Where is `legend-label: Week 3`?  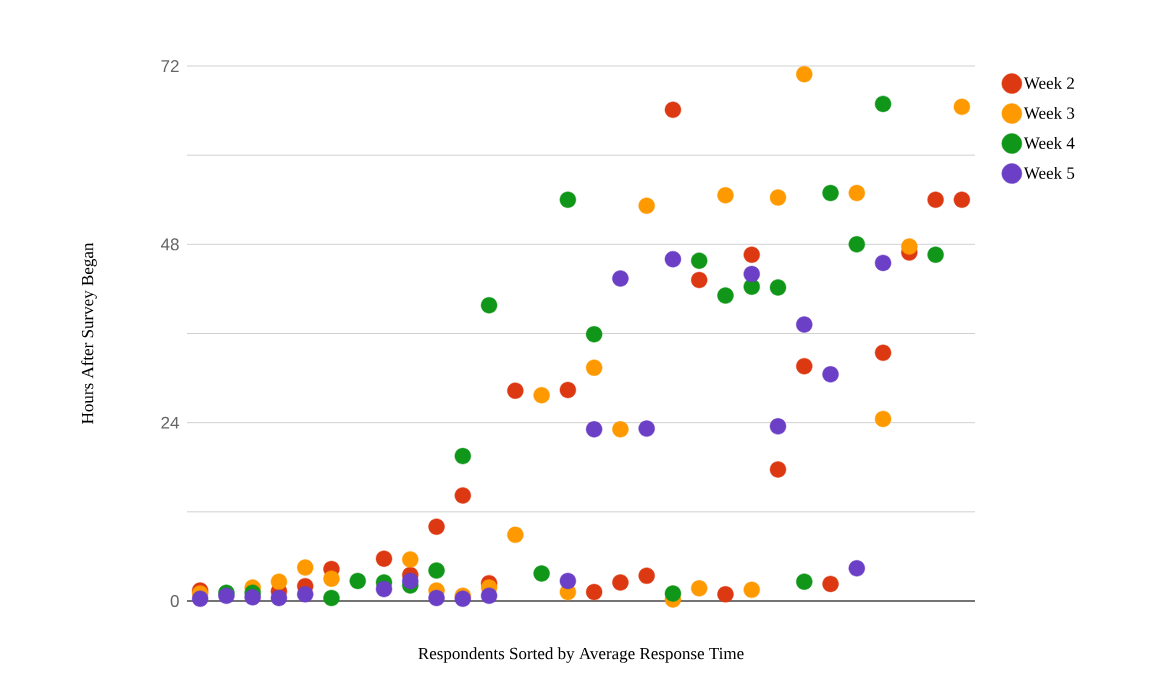
legend-label: Week 3 is located at coordinates (1049, 112).